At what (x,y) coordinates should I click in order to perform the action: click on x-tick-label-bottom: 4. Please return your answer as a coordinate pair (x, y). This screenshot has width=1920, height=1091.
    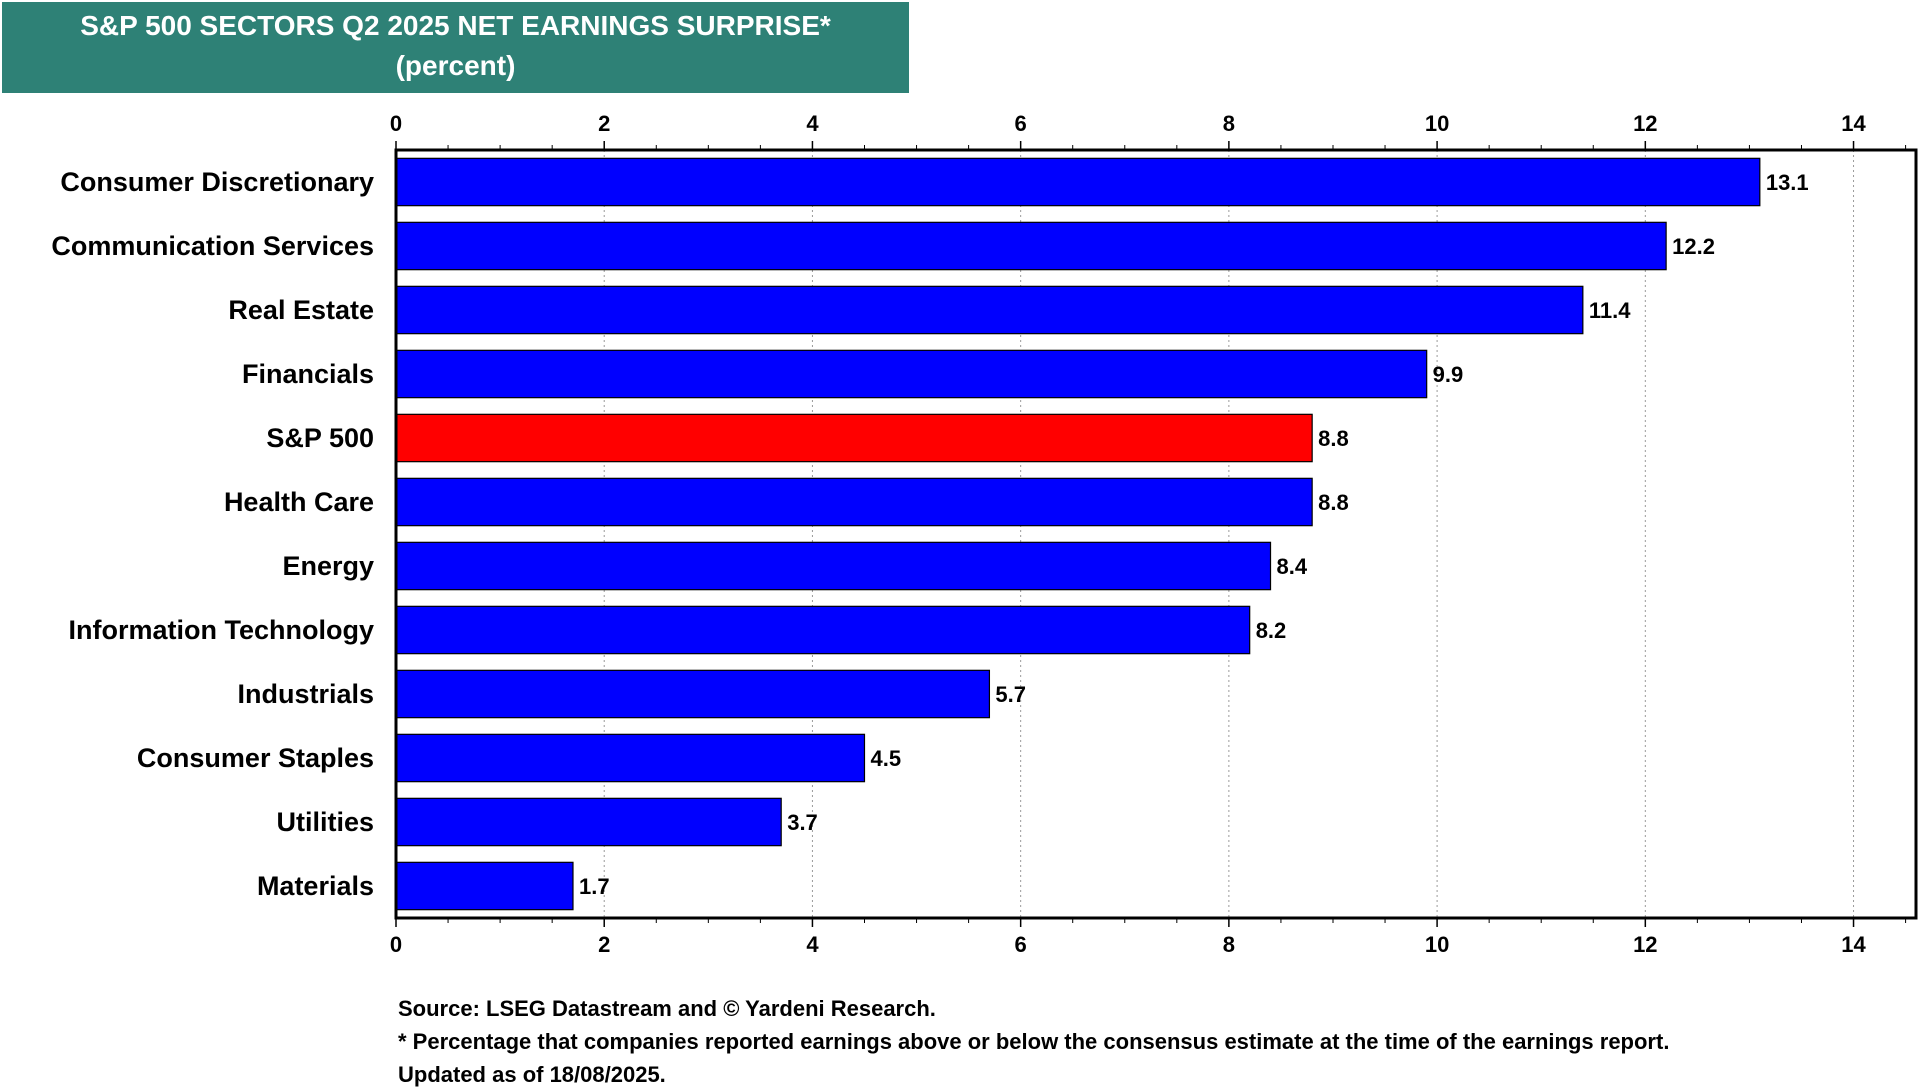
    Looking at the image, I should click on (812, 944).